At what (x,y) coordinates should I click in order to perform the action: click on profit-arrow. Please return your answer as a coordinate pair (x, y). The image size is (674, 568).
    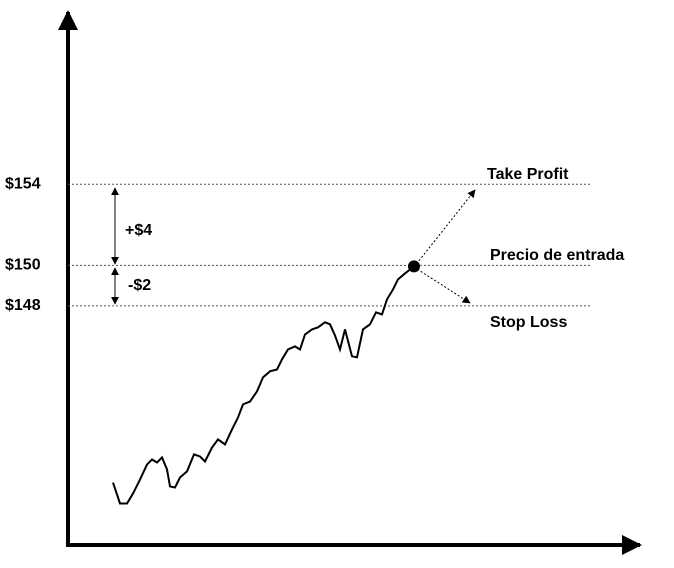
    Looking at the image, I should click on (444, 228).